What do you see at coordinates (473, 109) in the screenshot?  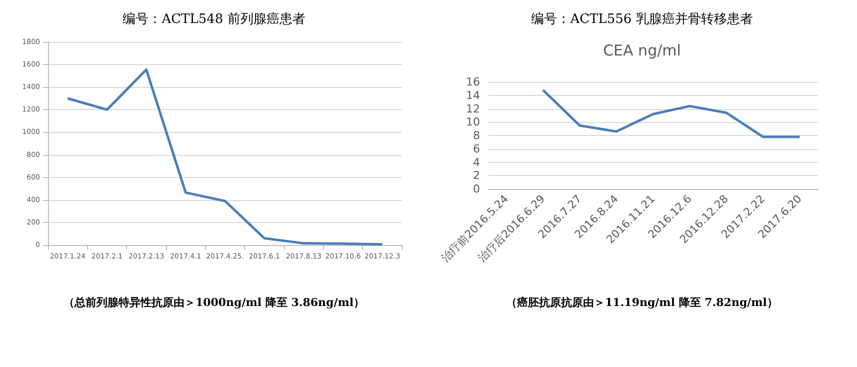 I see `y-tick-label: 12` at bounding box center [473, 109].